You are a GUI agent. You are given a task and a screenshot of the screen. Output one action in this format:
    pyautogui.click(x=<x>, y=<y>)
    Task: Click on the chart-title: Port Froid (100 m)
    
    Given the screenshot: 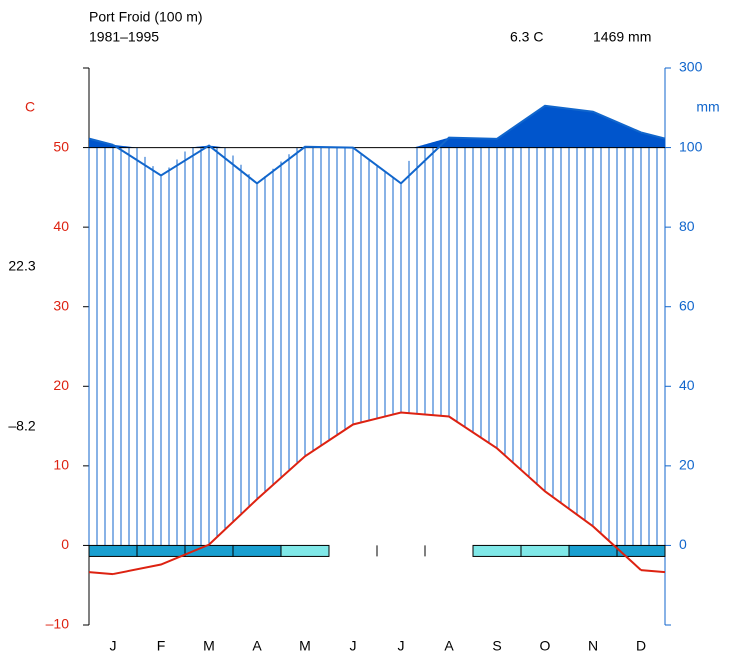 What is the action you would take?
    pyautogui.click(x=146, y=17)
    